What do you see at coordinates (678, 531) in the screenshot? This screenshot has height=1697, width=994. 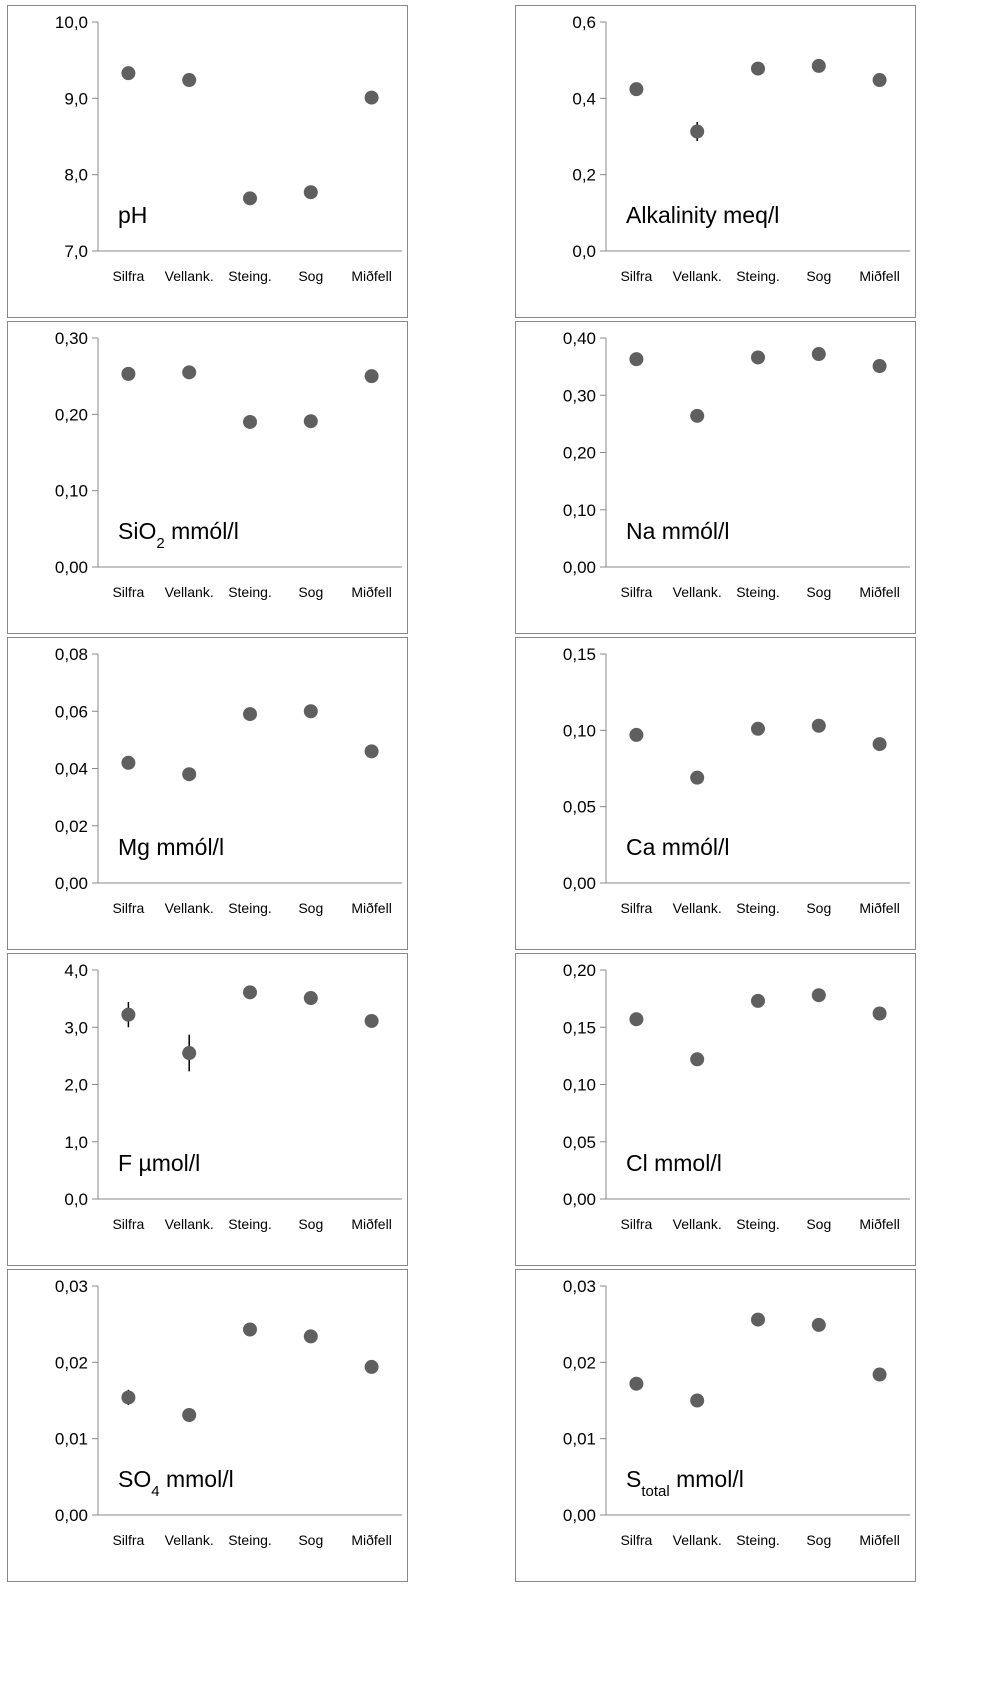 I see `panel-label: Na mmól/l` at bounding box center [678, 531].